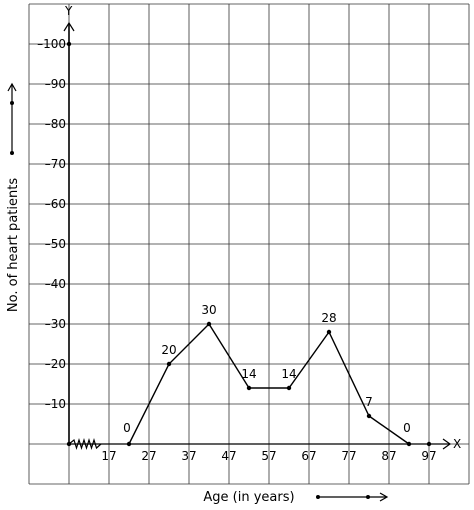 The image size is (474, 510). Describe the element at coordinates (55, 324) in the screenshot. I see `y-tick-label: –30` at that location.